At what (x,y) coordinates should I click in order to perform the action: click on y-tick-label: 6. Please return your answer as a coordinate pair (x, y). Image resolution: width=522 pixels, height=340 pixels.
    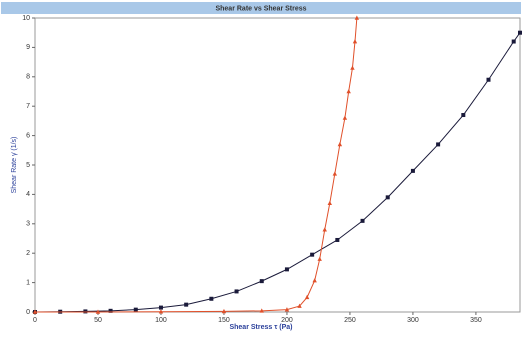
    Looking at the image, I should click on (28, 135).